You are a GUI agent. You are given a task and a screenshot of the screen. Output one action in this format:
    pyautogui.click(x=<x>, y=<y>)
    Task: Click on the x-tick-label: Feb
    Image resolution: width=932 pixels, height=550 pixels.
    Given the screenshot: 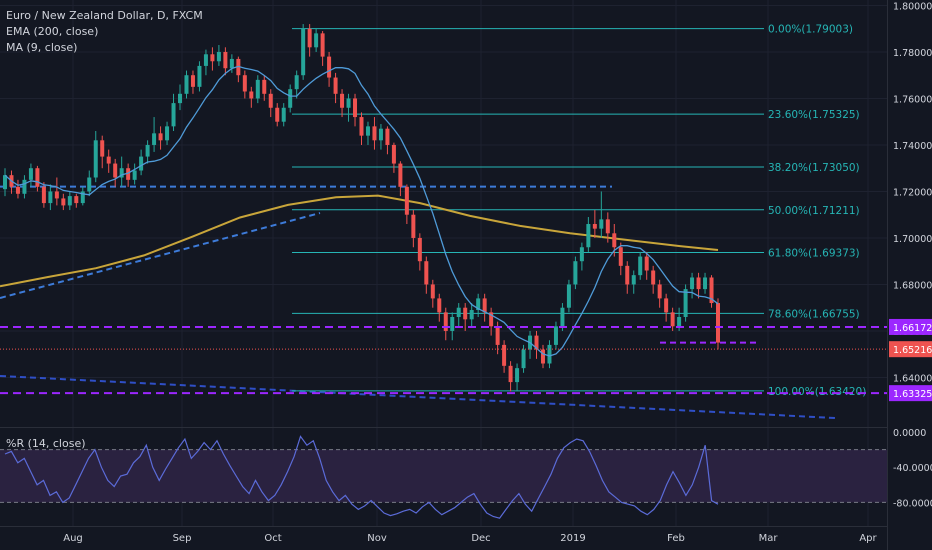 What is the action you would take?
    pyautogui.click(x=676, y=538)
    